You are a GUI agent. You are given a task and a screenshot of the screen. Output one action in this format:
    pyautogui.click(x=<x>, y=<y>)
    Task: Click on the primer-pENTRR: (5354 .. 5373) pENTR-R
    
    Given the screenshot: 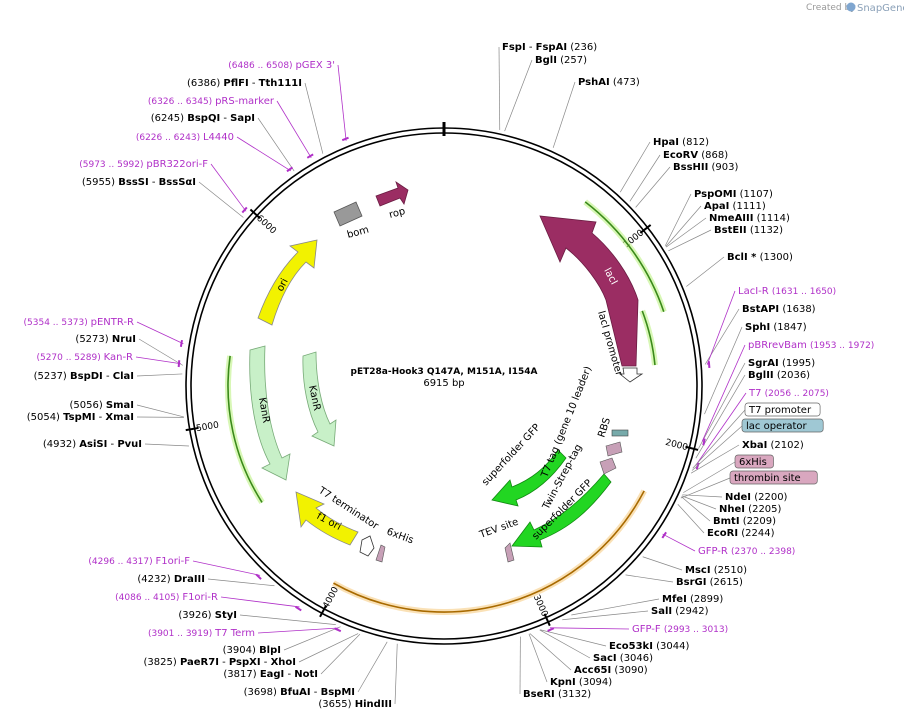 What is the action you would take?
    pyautogui.click(x=79, y=322)
    